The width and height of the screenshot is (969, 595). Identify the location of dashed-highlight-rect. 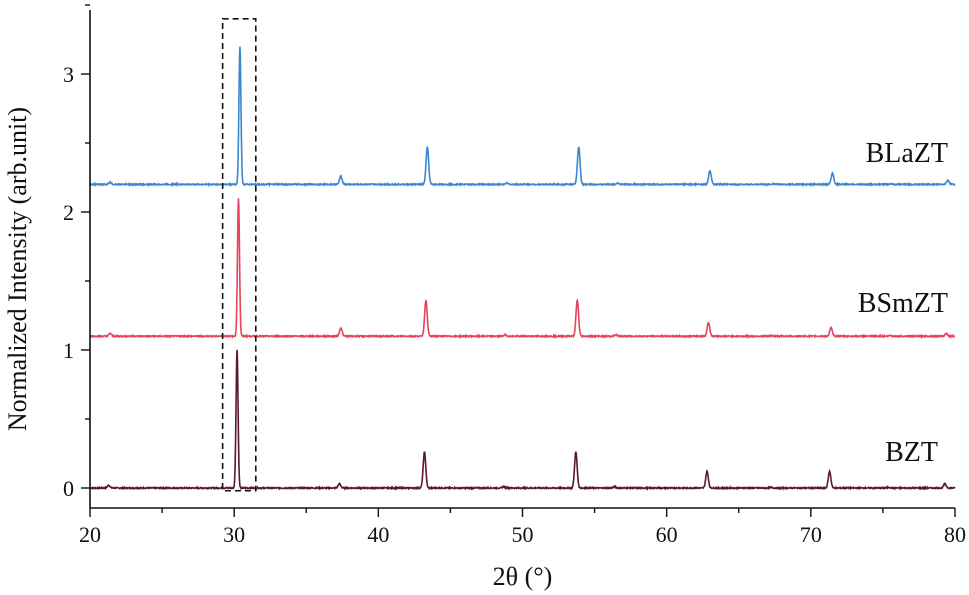
(239, 254).